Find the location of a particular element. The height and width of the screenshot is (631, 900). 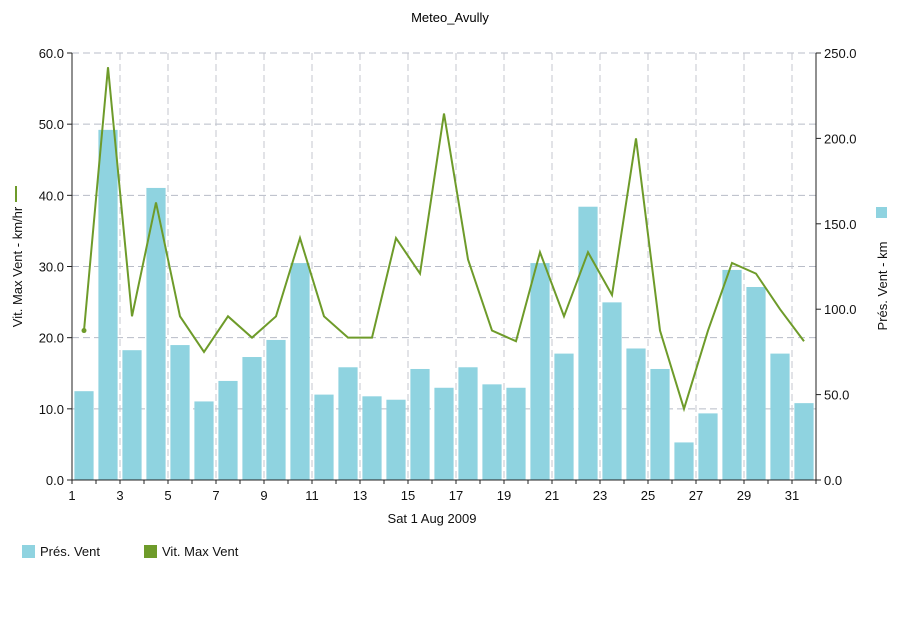

left-tick-label: 20.0 is located at coordinates (51, 338).